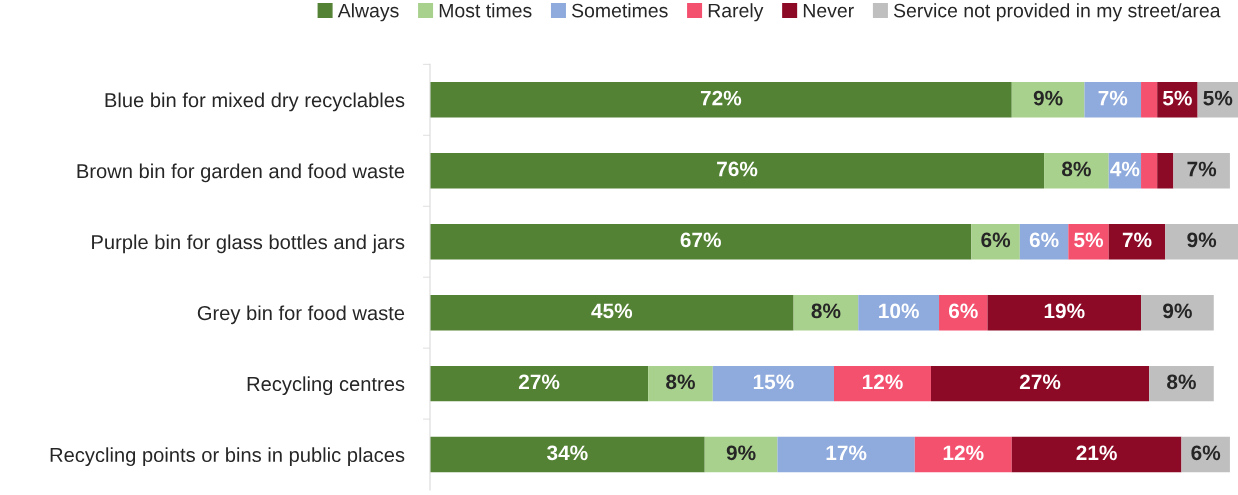 This screenshot has width=1238, height=495. What do you see at coordinates (736, 12) in the screenshot?
I see `legend-label: Rarely` at bounding box center [736, 12].